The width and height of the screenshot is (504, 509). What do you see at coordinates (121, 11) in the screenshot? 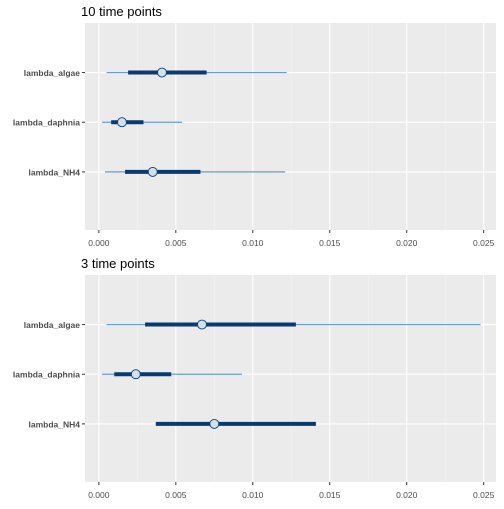
I see `panel-title: 10 time points` at bounding box center [121, 11].